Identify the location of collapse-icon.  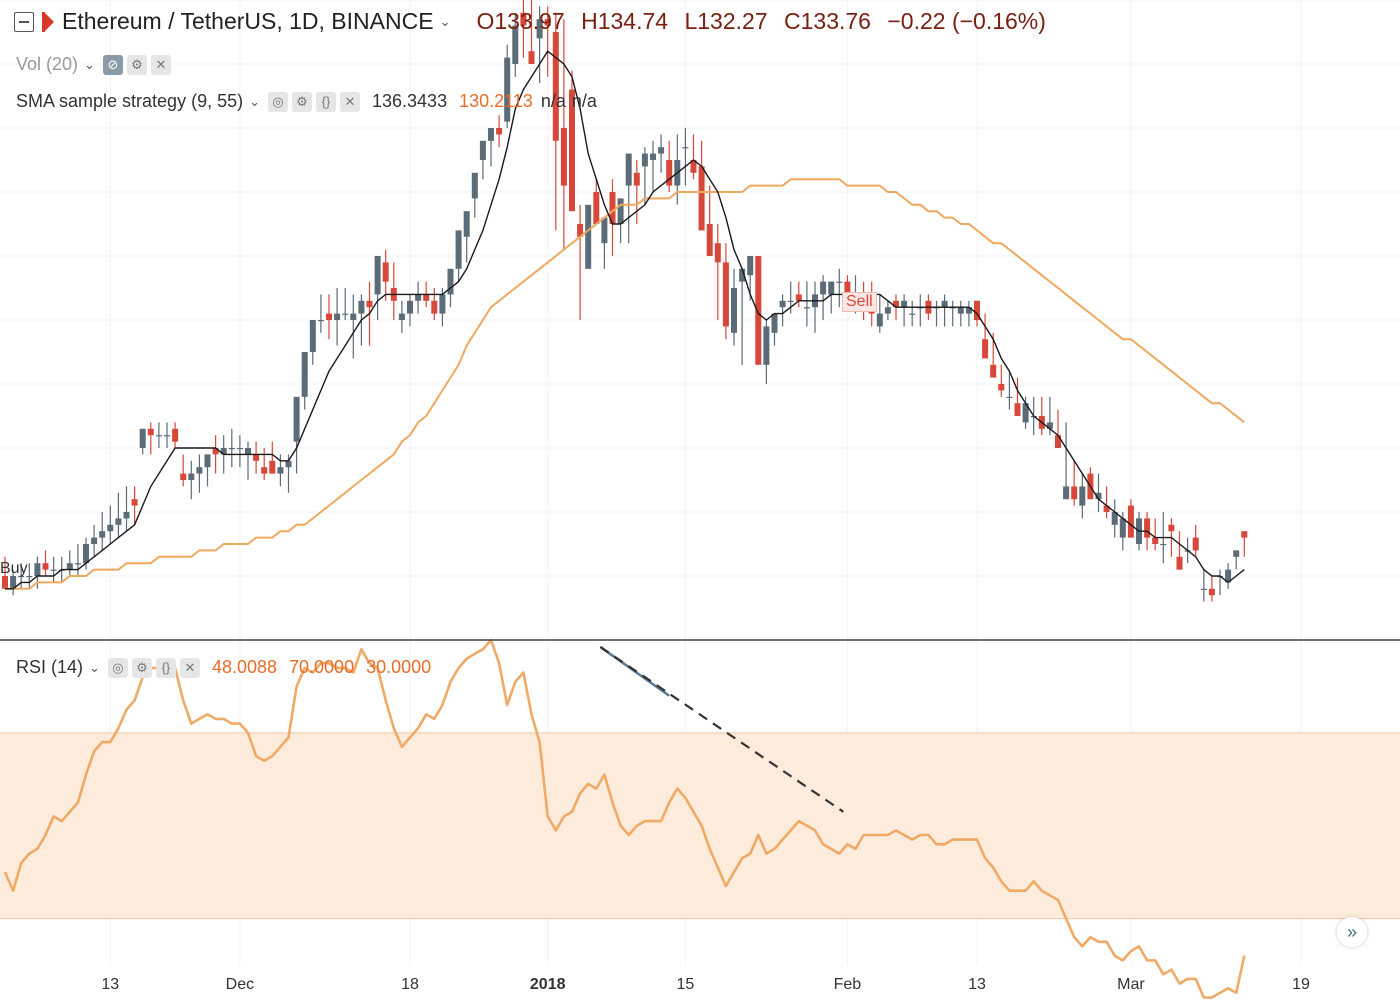
(24, 21).